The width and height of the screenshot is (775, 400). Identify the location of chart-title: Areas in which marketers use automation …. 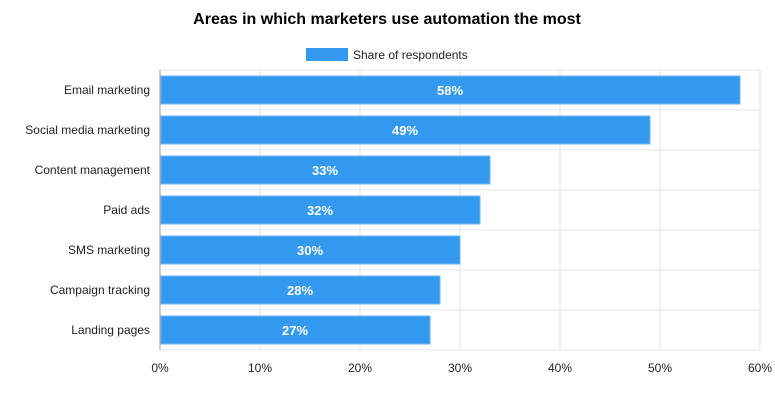
(387, 19).